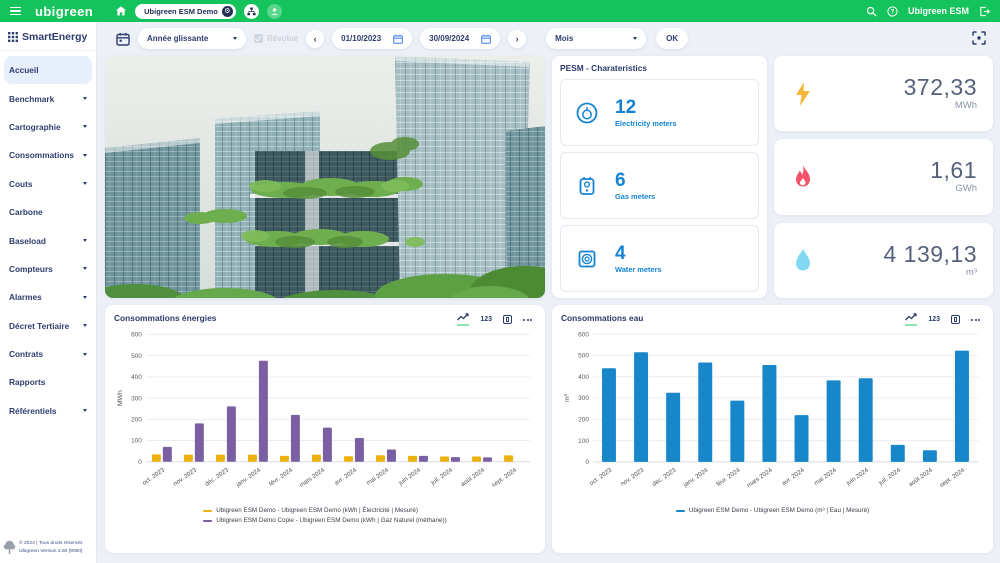 The image size is (1000, 563). I want to click on fullscreen-icon, so click(979, 38).